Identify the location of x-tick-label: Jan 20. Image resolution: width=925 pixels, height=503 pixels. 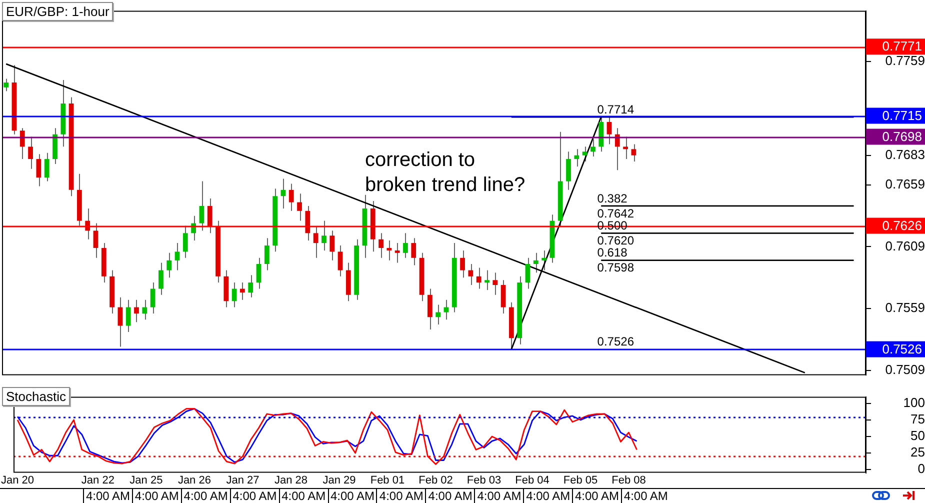
(17, 480).